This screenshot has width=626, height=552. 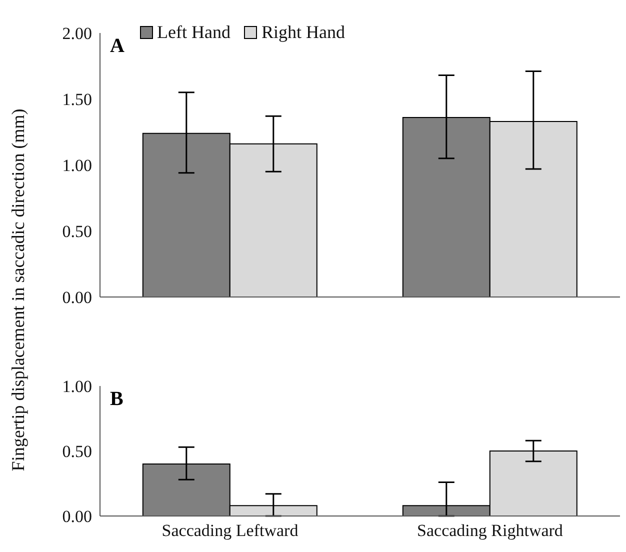 What do you see at coordinates (117, 399) in the screenshot?
I see `annotation: B` at bounding box center [117, 399].